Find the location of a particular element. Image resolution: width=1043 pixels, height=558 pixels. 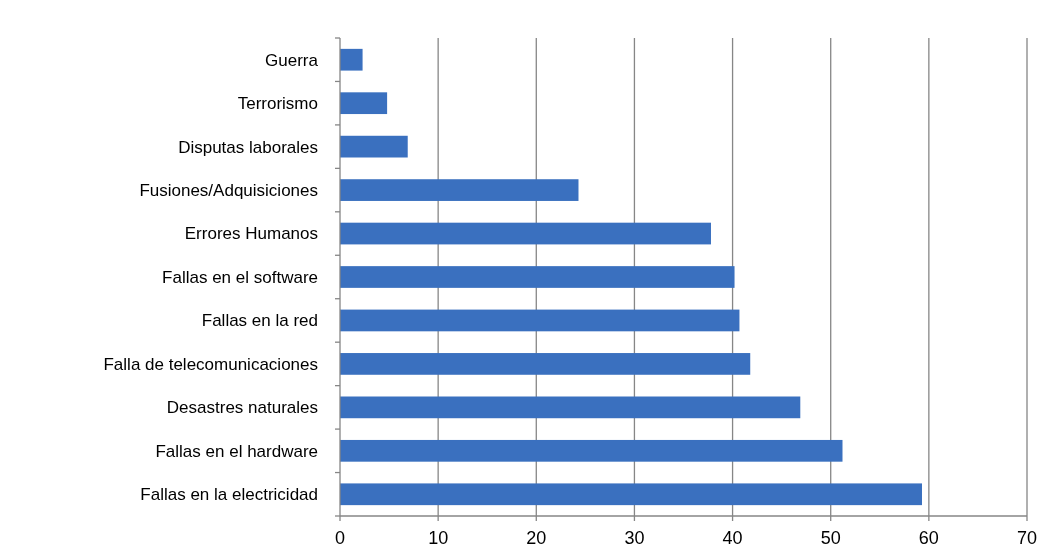

y-tick-label: Guerra is located at coordinates (292, 60).